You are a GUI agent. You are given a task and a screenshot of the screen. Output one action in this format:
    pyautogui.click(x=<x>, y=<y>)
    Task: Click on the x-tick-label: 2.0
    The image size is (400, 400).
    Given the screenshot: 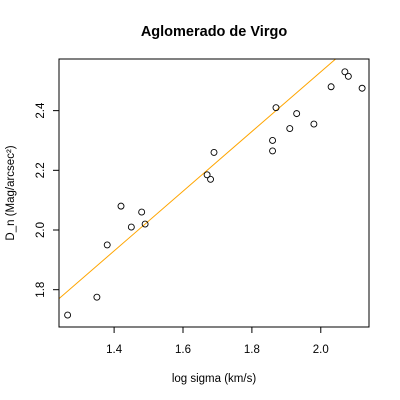 What is the action you would take?
    pyautogui.click(x=321, y=350)
    